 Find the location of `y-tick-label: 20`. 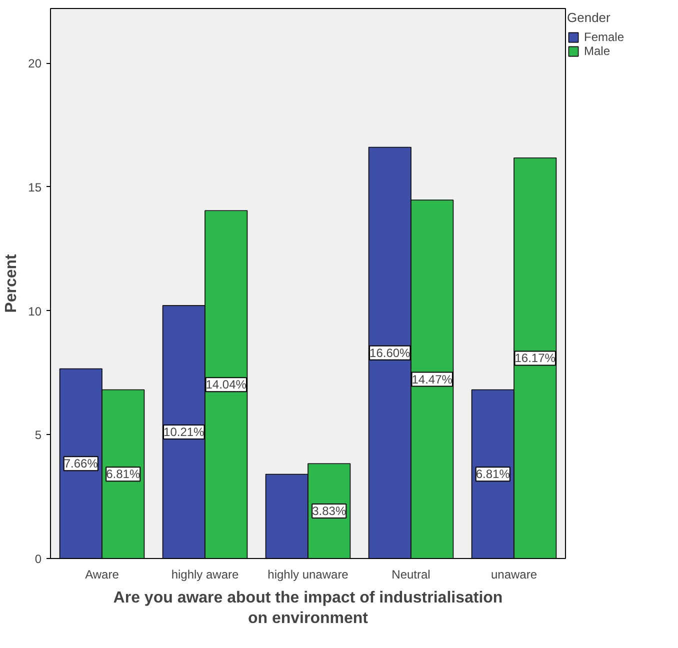

y-tick-label: 20 is located at coordinates (35, 63).